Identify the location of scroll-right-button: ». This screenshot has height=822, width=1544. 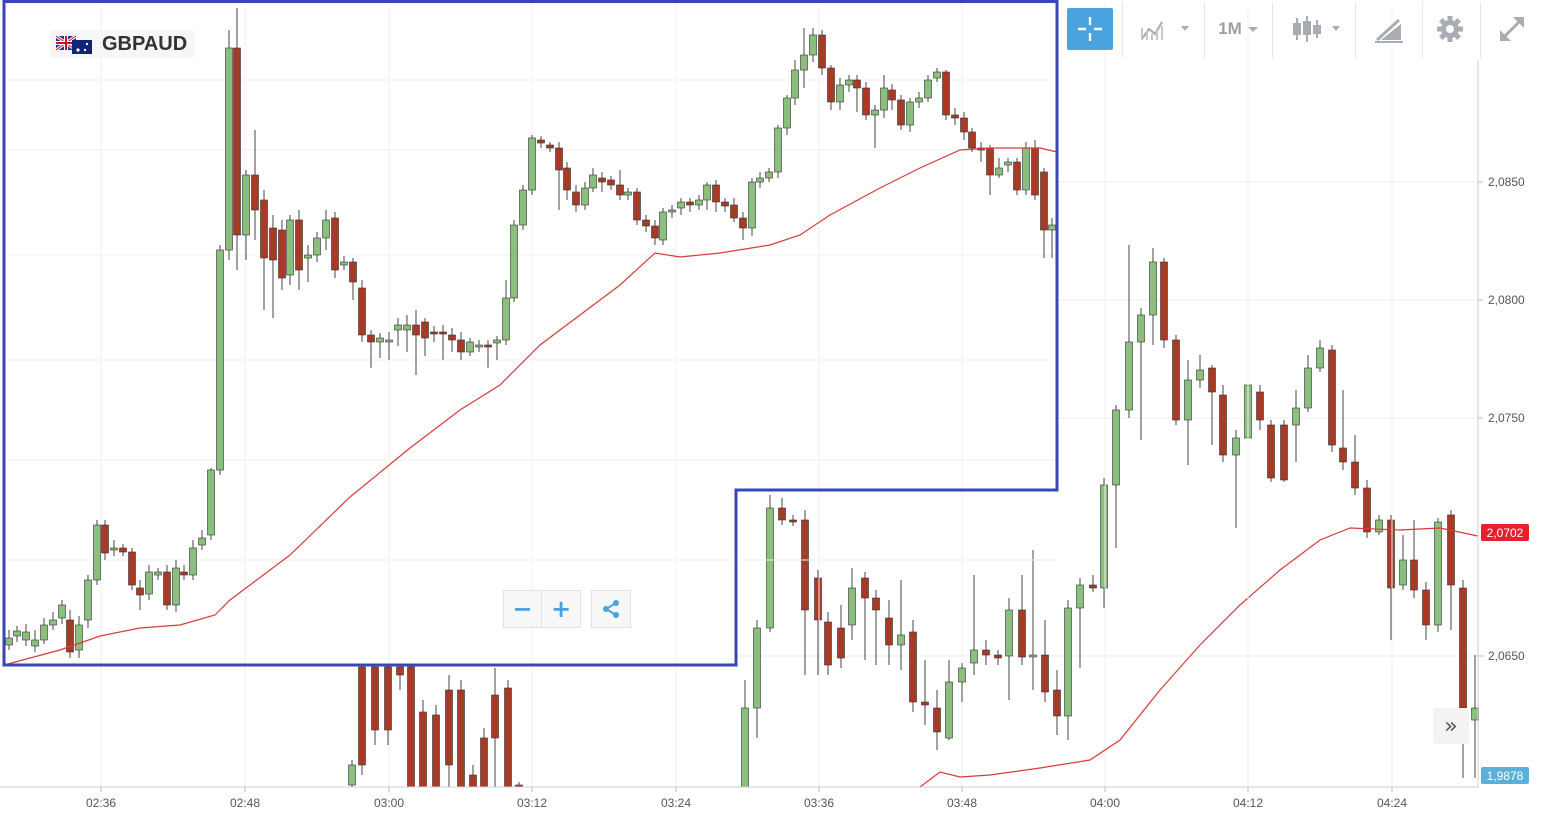
(1451, 726).